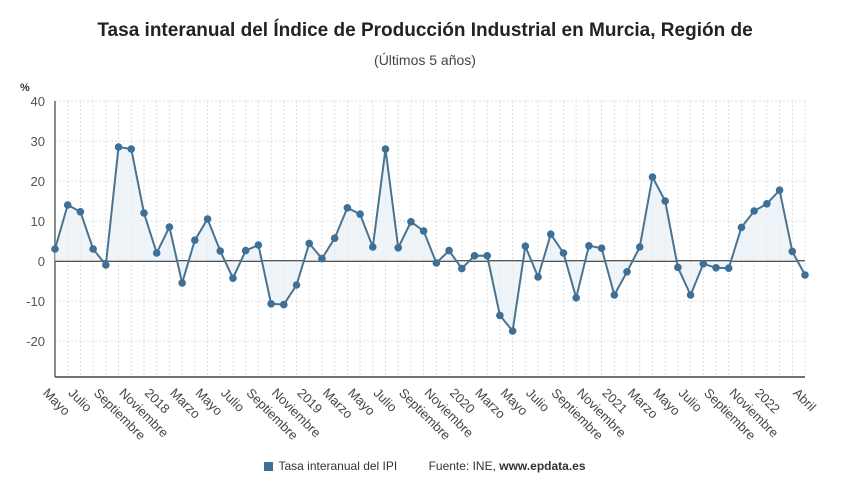 This screenshot has height=498, width=850. Describe the element at coordinates (269, 466) in the screenshot. I see `legend-swatch` at that location.